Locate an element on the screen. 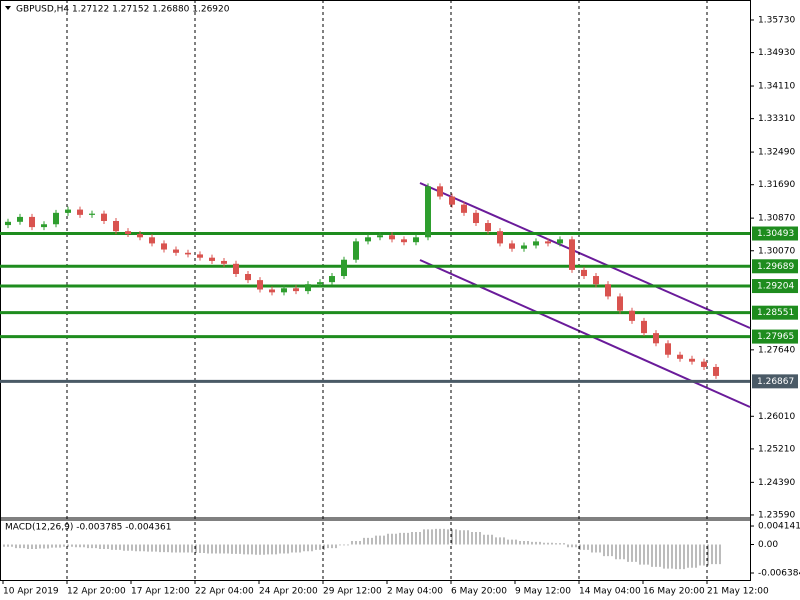  y-tick-label: 1.35730 is located at coordinates (776, 20).